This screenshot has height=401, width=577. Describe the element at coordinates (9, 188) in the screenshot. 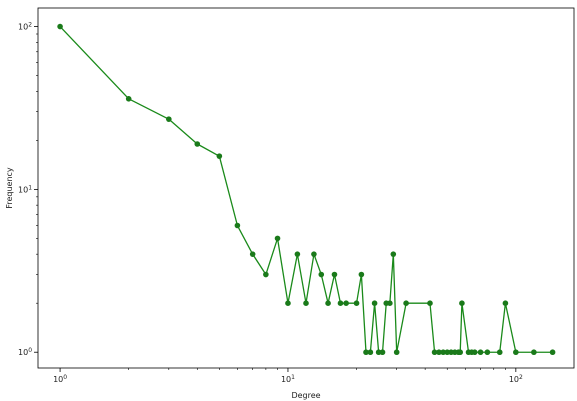

I see `y-axis-label: Frequency` at that location.